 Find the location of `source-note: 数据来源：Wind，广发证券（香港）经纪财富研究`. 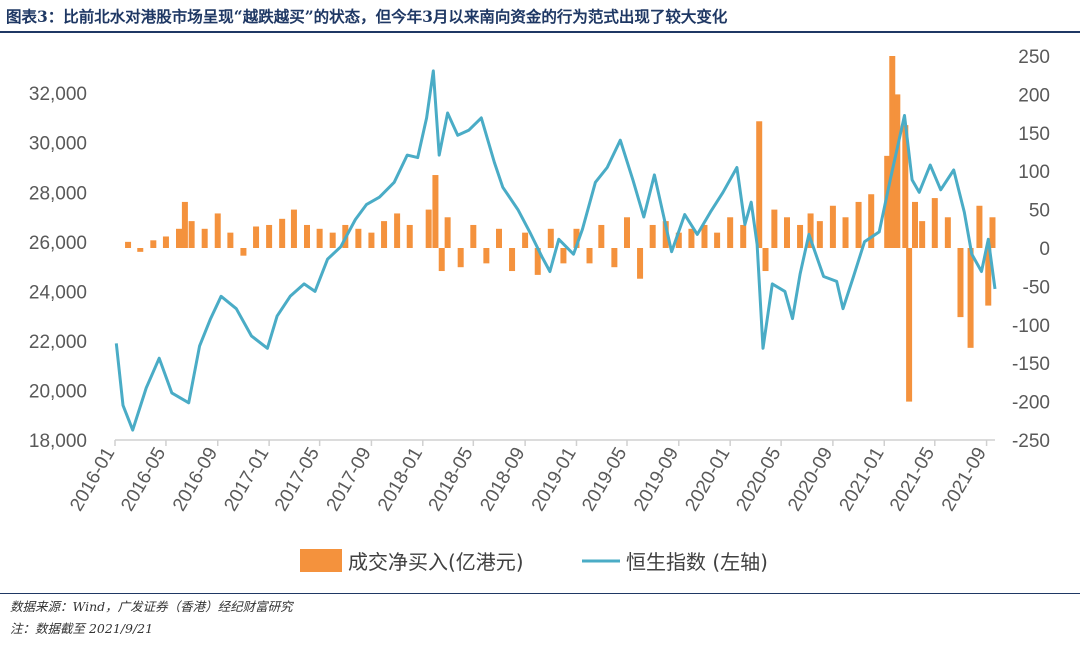

source-note: 数据来源：Wind，广发证券（香港）经纪财富研究 is located at coordinates (151, 606).